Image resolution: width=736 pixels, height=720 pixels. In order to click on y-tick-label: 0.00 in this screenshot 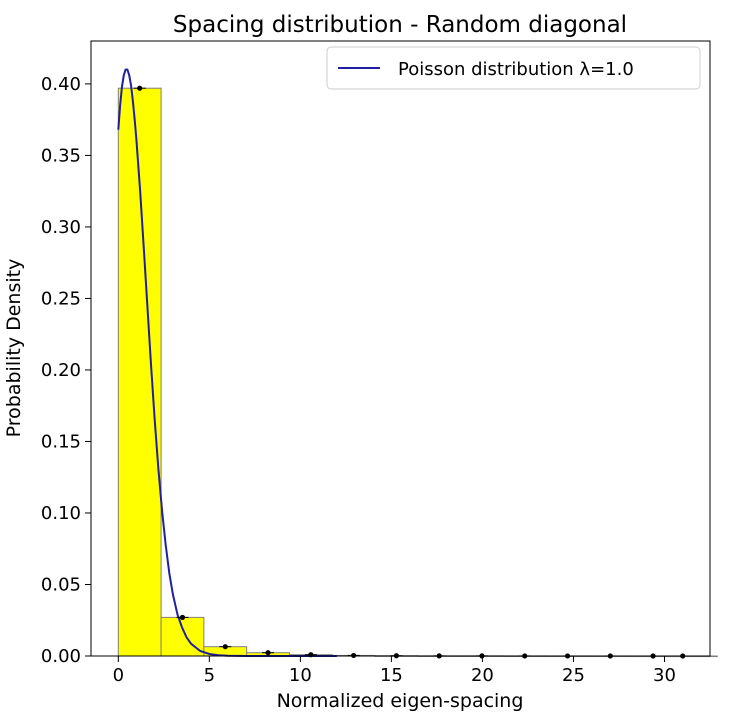, I will do `click(61, 656)`.